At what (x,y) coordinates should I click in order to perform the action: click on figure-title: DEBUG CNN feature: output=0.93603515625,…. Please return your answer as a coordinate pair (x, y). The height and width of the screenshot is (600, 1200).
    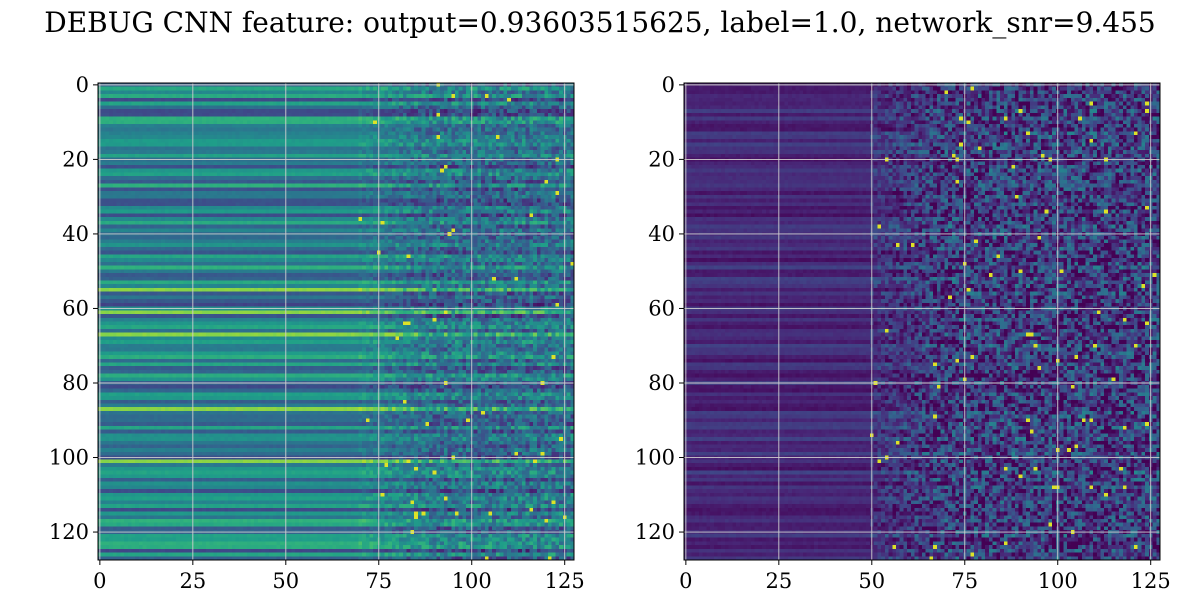
    Looking at the image, I should click on (600, 22).